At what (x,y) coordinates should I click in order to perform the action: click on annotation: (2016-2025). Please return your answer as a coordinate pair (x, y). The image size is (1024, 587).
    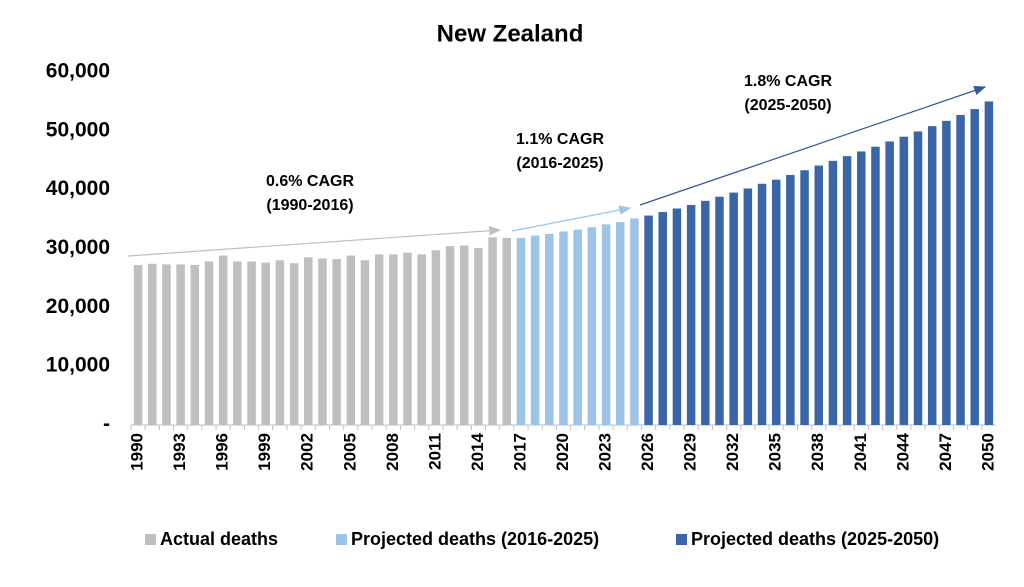
    Looking at the image, I should click on (559, 163).